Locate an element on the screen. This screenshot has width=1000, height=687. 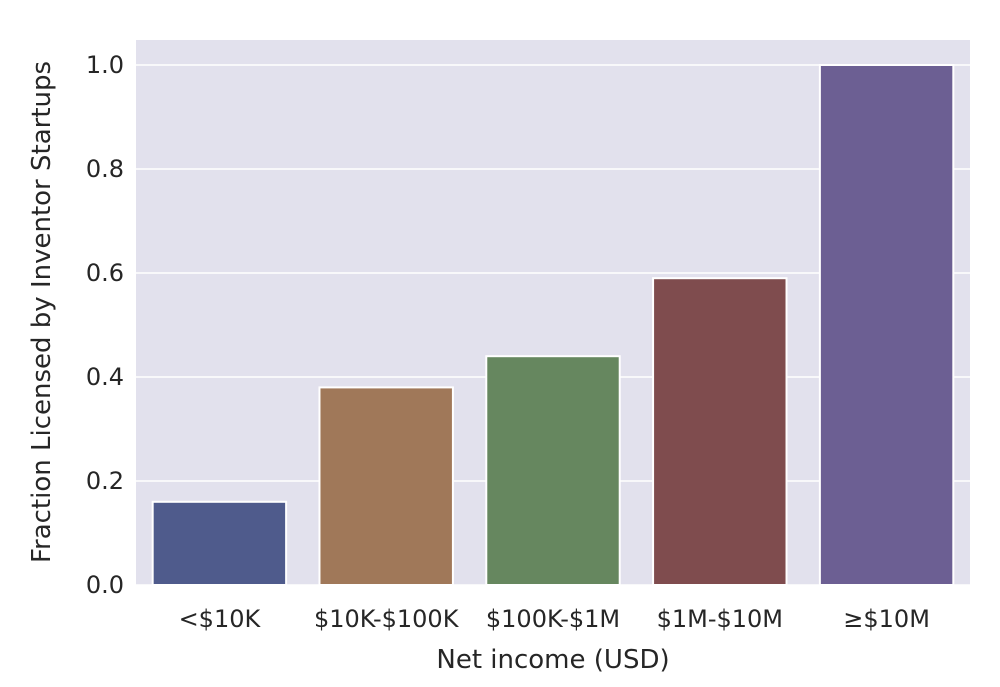
x-tick-label: $100K-$1M is located at coordinates (553, 619).